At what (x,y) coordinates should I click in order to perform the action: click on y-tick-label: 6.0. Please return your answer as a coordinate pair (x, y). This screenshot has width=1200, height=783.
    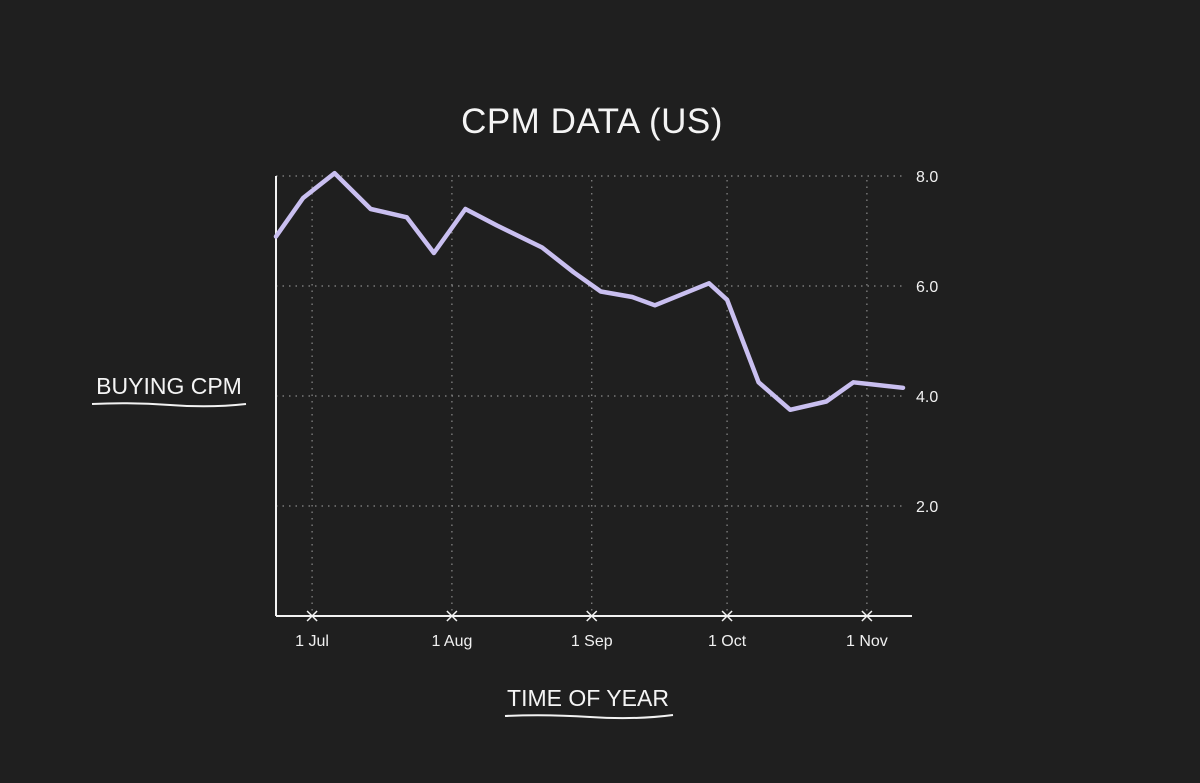
    Looking at the image, I should click on (927, 287).